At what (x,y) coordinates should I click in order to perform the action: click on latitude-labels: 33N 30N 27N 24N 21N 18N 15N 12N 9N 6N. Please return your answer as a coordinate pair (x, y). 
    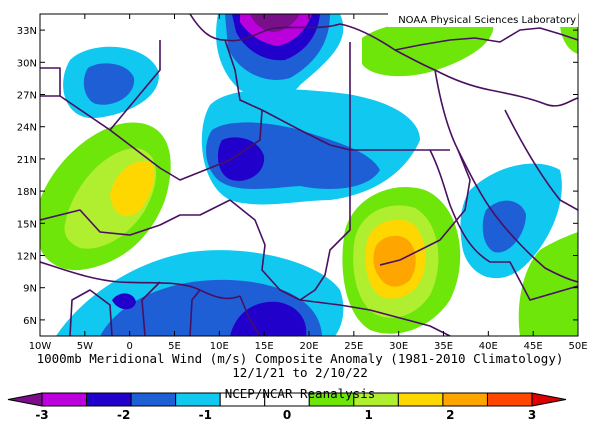
    Looking at the image, I should click on (27, 176).